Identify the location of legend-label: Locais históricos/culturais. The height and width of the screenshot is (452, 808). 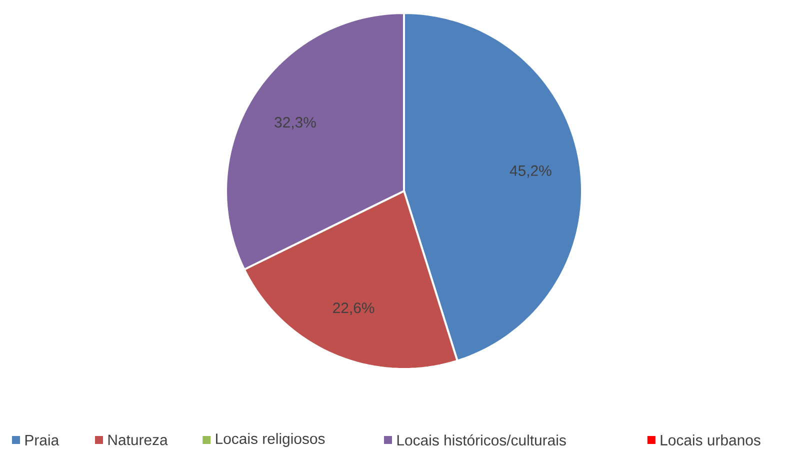
(481, 440).